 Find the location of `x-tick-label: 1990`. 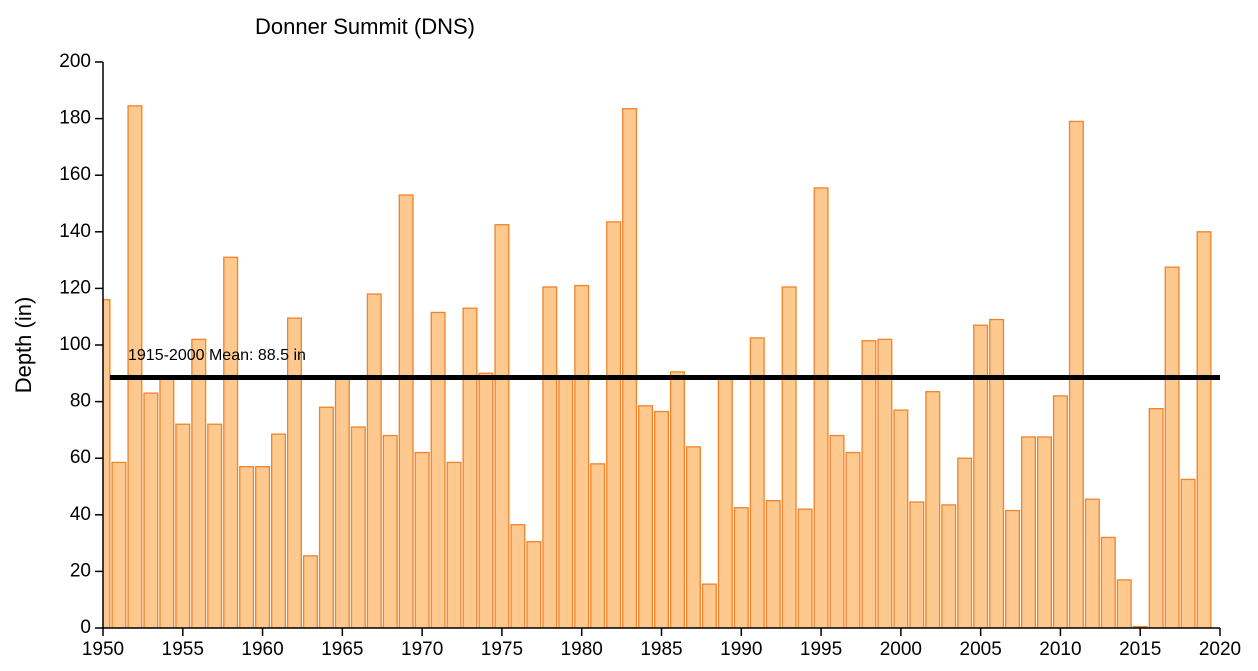

x-tick-label: 1990 is located at coordinates (741, 649).